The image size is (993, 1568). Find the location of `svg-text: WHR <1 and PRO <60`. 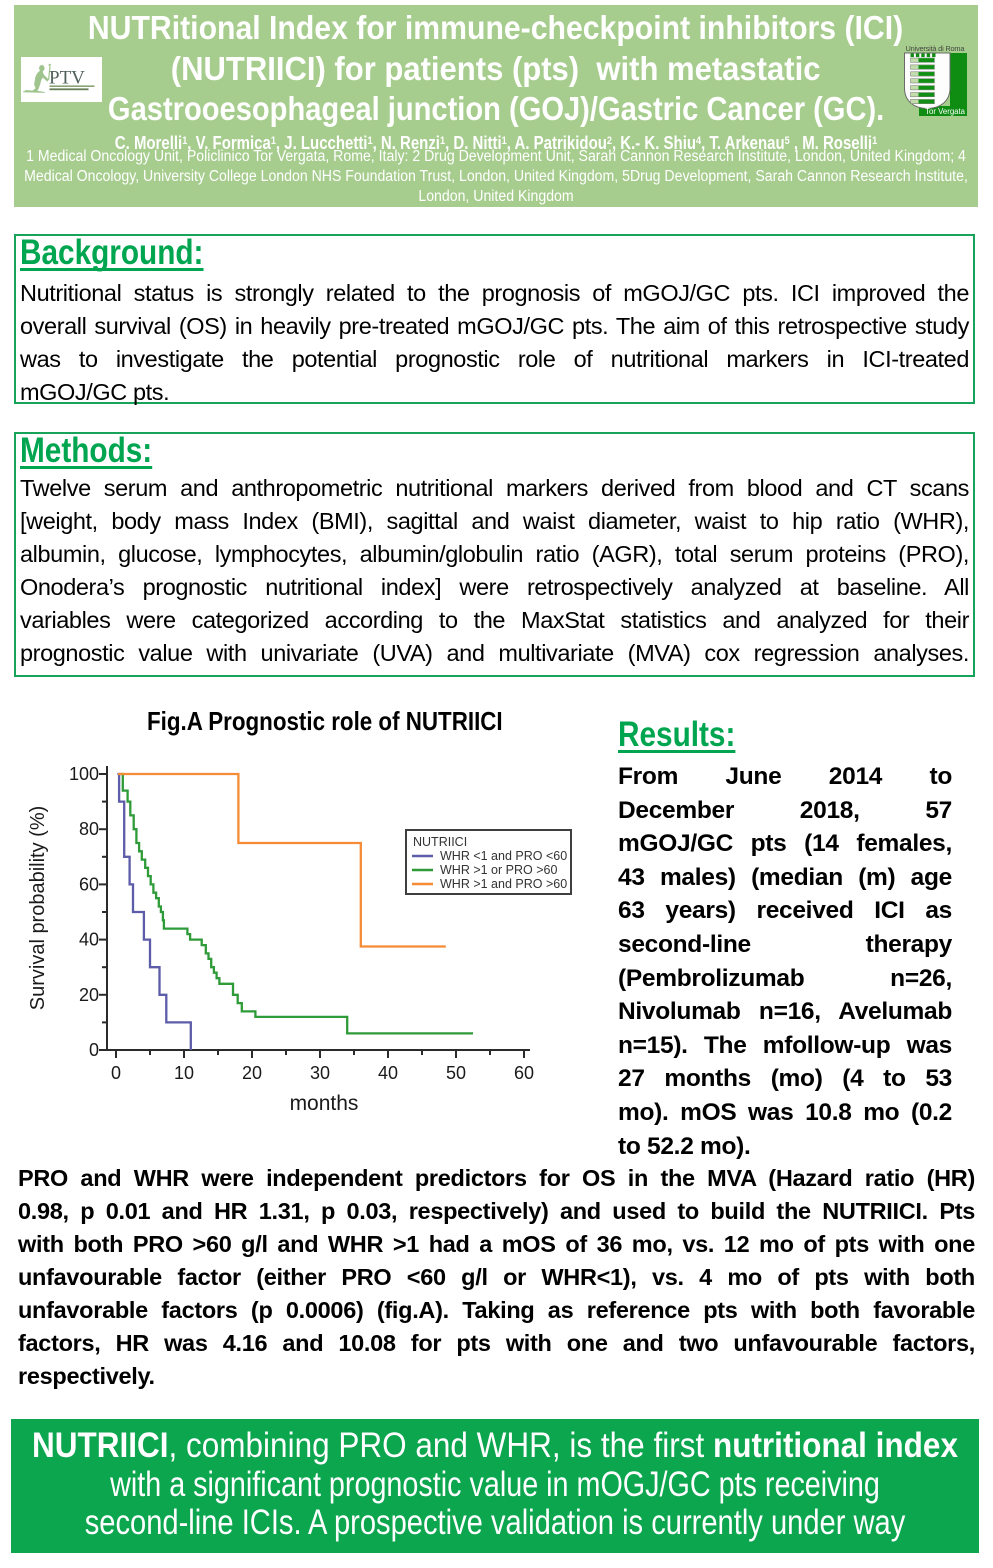

svg-text: WHR <1 and PRO <60 is located at coordinates (503, 856).